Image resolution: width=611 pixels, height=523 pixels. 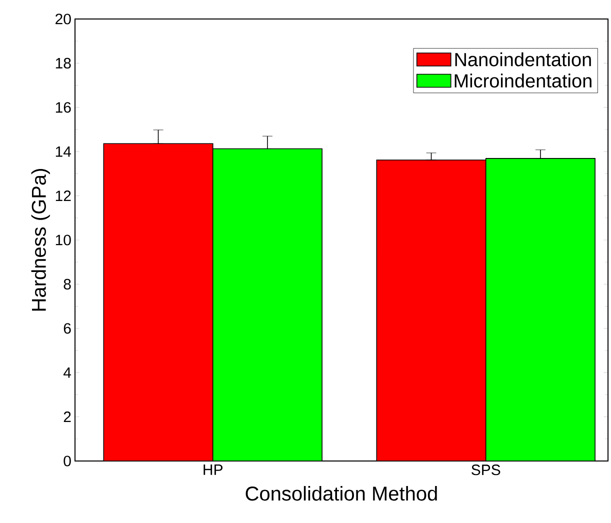 I want to click on x-tick-label: HP, so click(x=213, y=469).